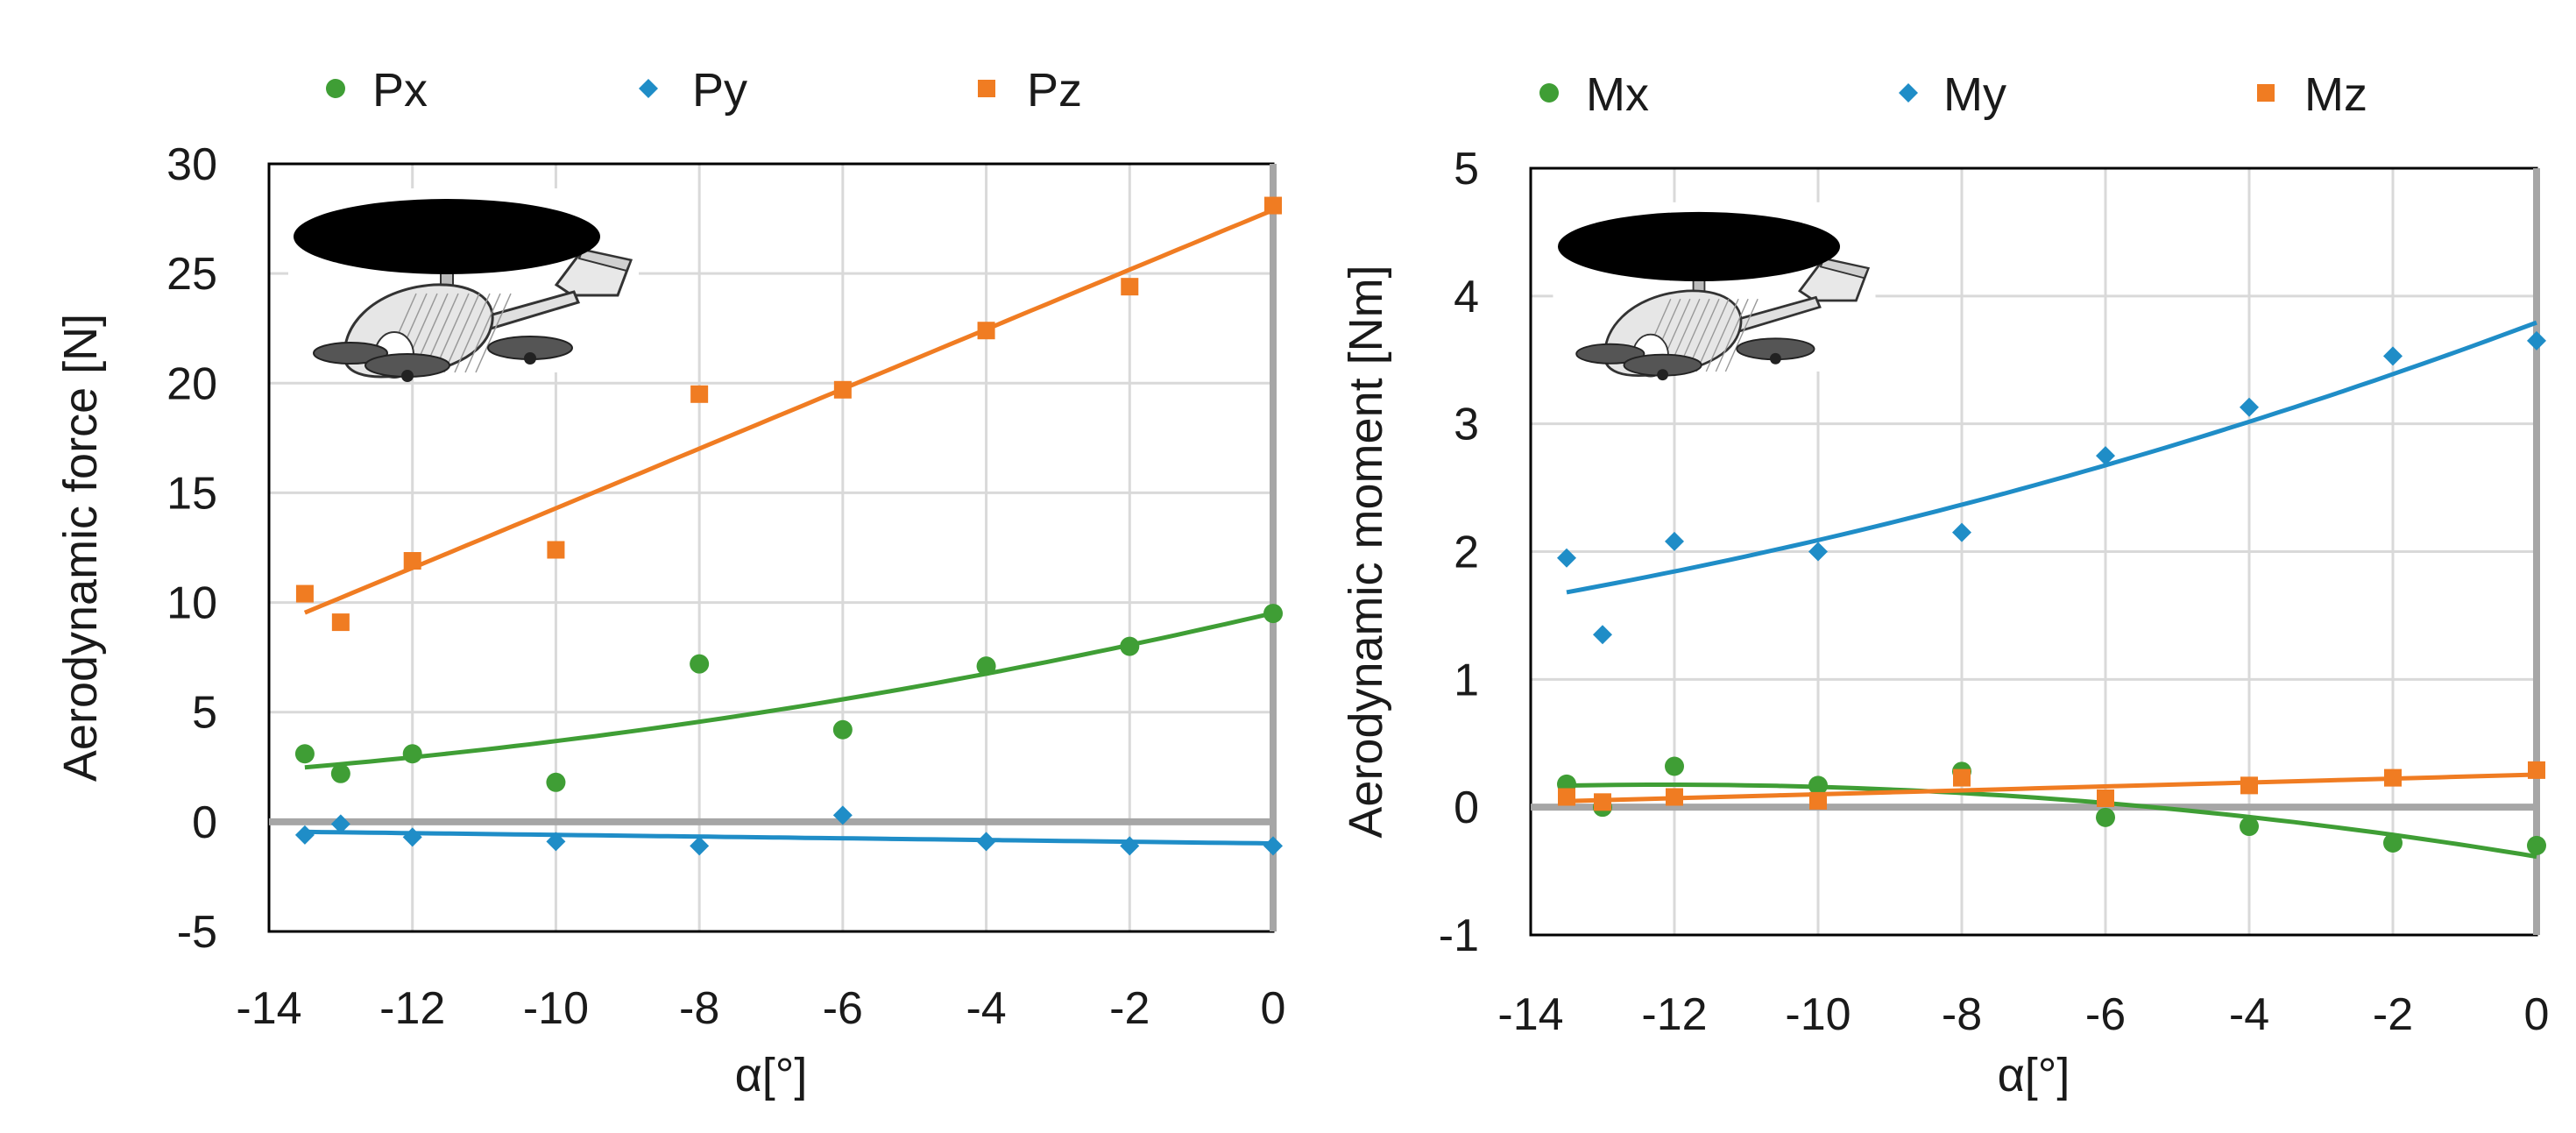  I want to click on trendline-mx, so click(2051, 821).